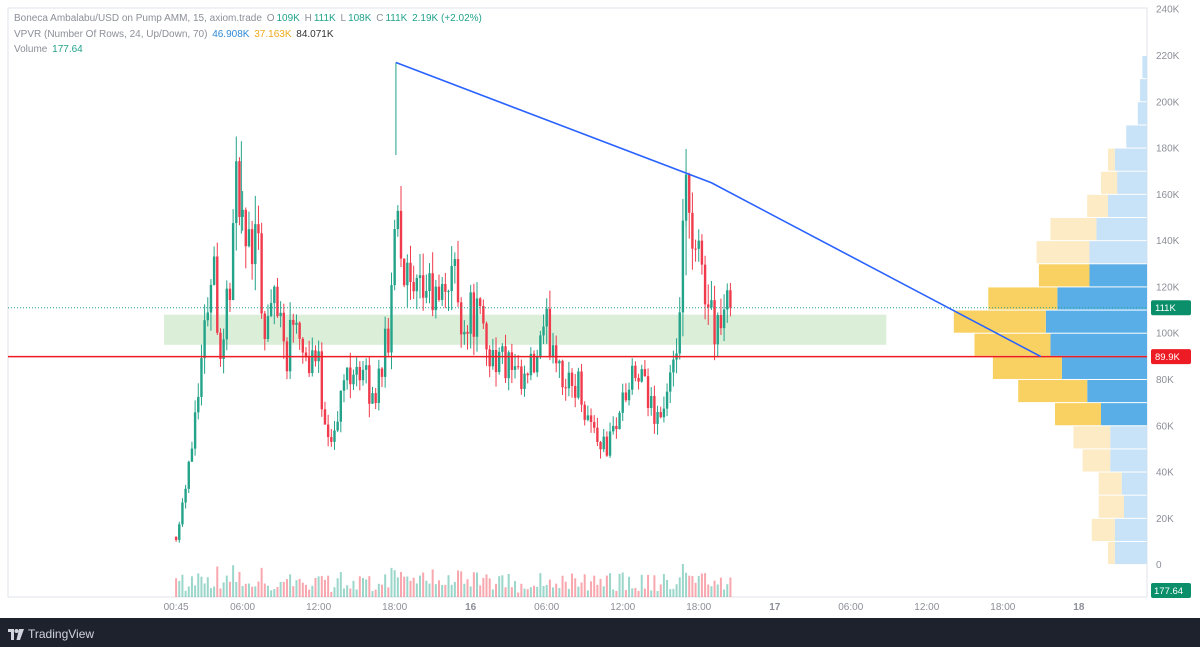 The height and width of the screenshot is (647, 1200). I want to click on legend-vpvr-title: VPVR (Number Of Rows, 24, Up/Down, 70), so click(111, 34).